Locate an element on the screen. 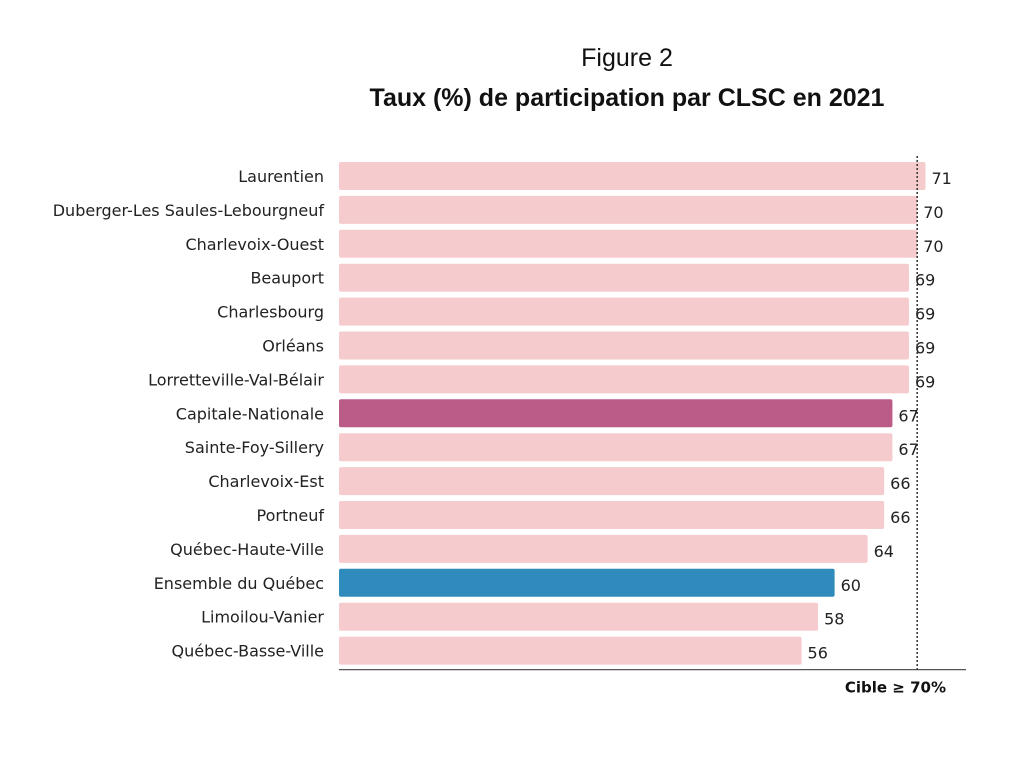 This screenshot has width=1024, height=768. category-label-laurentien: Laurentien is located at coordinates (281, 176).